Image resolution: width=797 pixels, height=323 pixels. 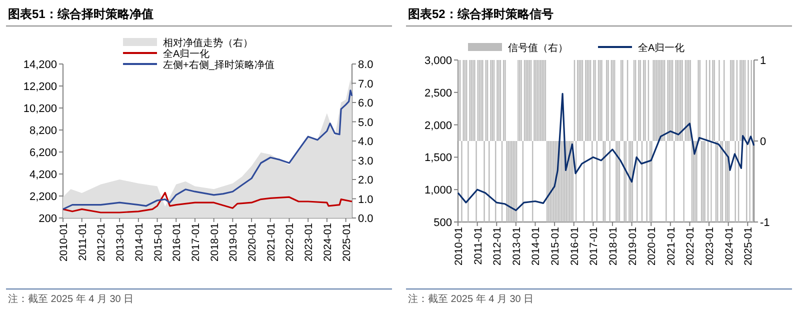 What do you see at coordinates (366, 65) in the screenshot?
I see `y2-tick-label: 8.0` at bounding box center [366, 65].